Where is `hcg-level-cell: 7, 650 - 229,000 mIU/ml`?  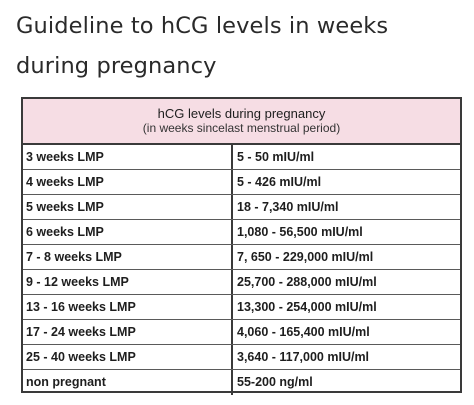 hcg-level-cell: 7, 650 - 229,000 mIU/ml is located at coordinates (305, 257).